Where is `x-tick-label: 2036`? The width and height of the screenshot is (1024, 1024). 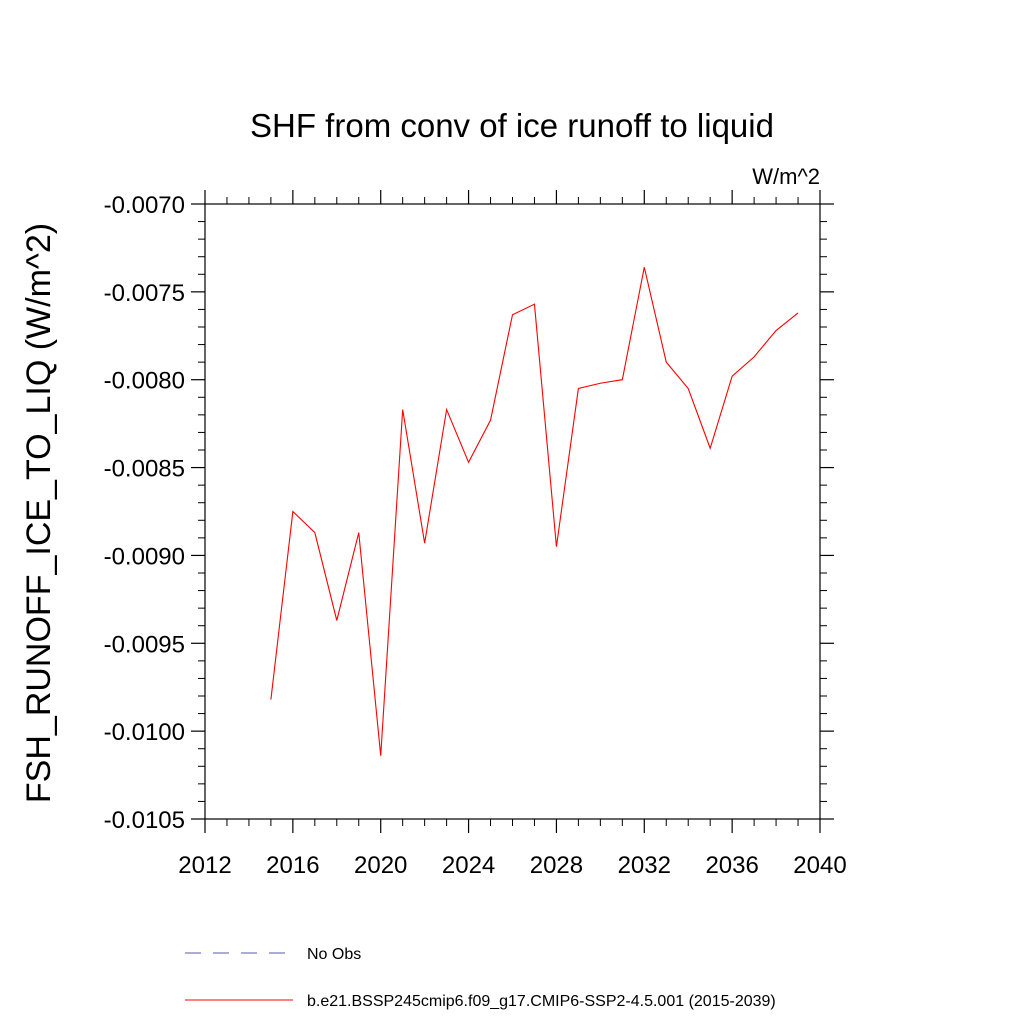 x-tick-label: 2036 is located at coordinates (731, 865).